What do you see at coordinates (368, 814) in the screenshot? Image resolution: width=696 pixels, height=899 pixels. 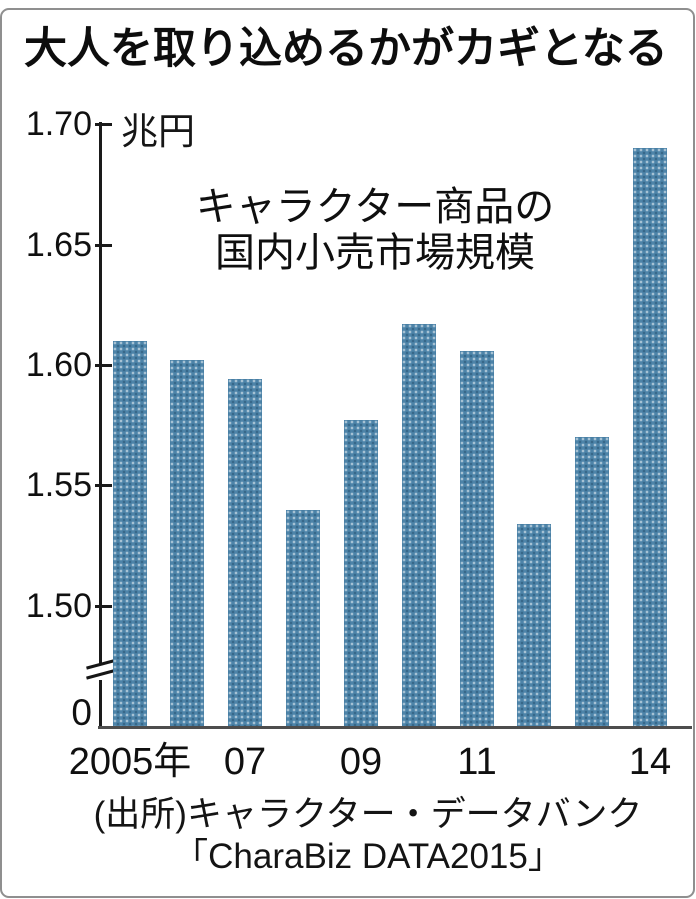 I see `source-line1: (出所)キャラクター・データバンク` at bounding box center [368, 814].